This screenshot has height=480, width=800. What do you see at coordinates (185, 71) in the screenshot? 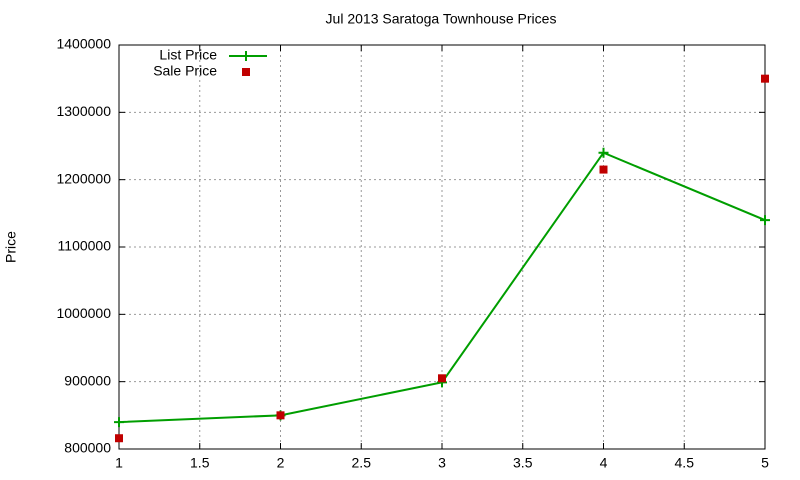
I see `legend-label: Sale Price` at bounding box center [185, 71].